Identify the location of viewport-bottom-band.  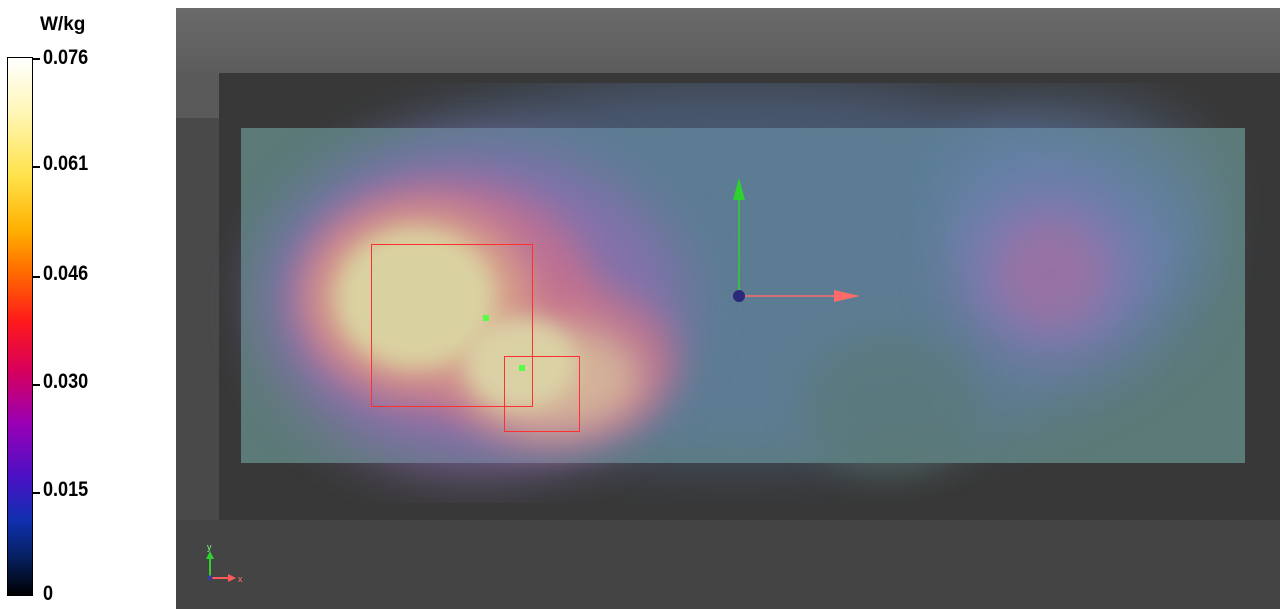
(728, 564).